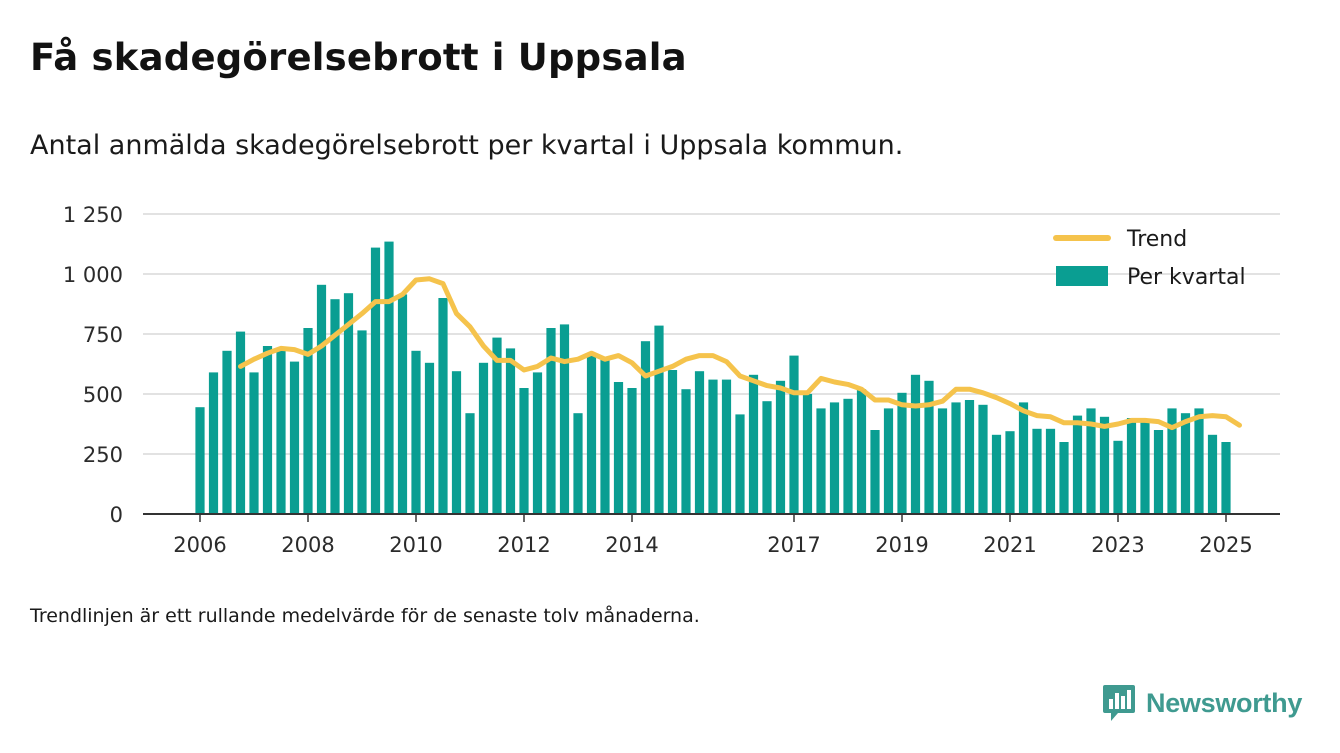 The image size is (1340, 753). I want to click on newsworthy-logo-icon, so click(1119, 703).